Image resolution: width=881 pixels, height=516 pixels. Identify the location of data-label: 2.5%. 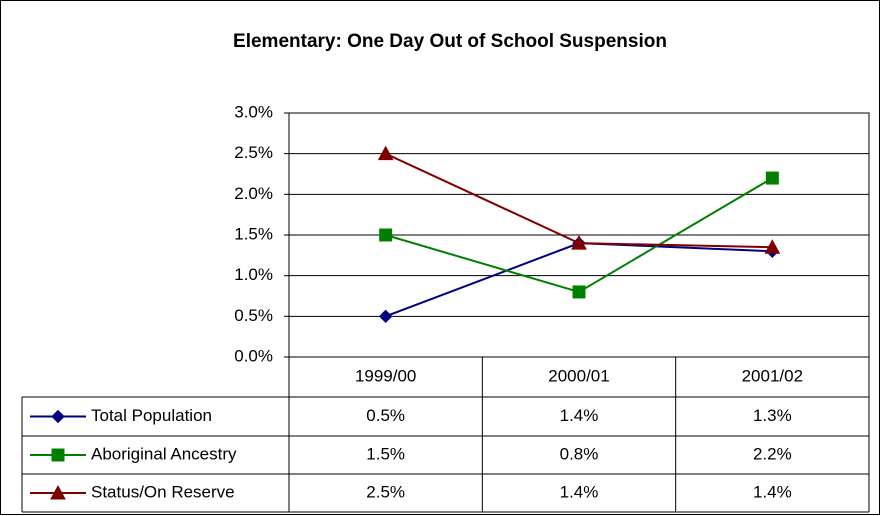
(385, 491).